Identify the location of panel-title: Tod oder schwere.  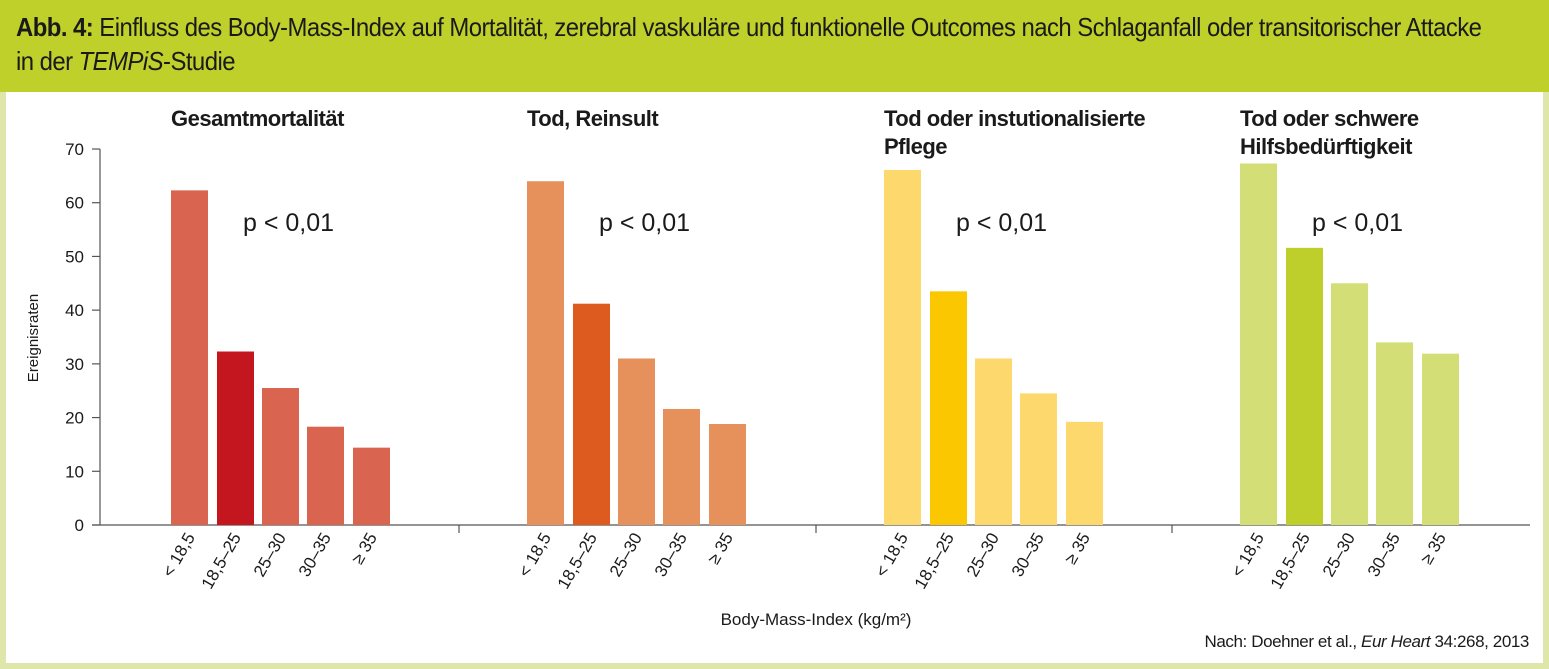
(1329, 118).